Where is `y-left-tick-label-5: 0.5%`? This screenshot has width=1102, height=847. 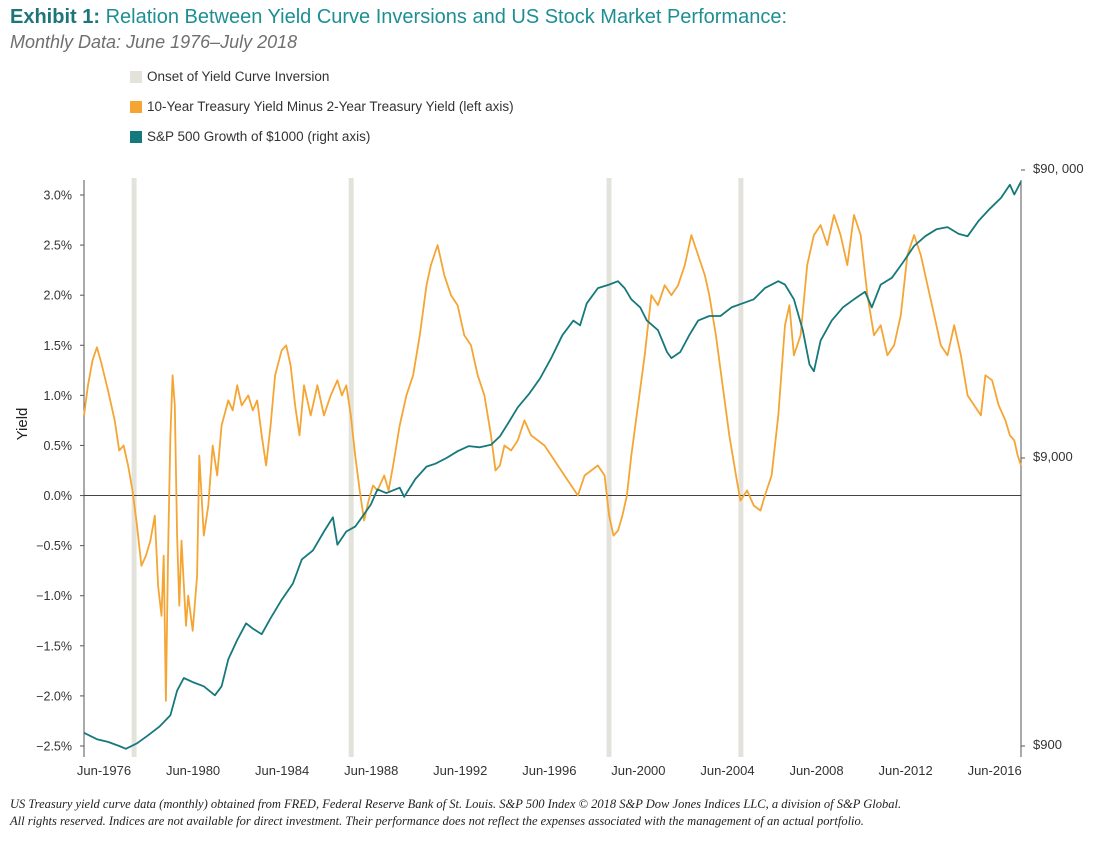 y-left-tick-label-5: 0.5% is located at coordinates (58, 446).